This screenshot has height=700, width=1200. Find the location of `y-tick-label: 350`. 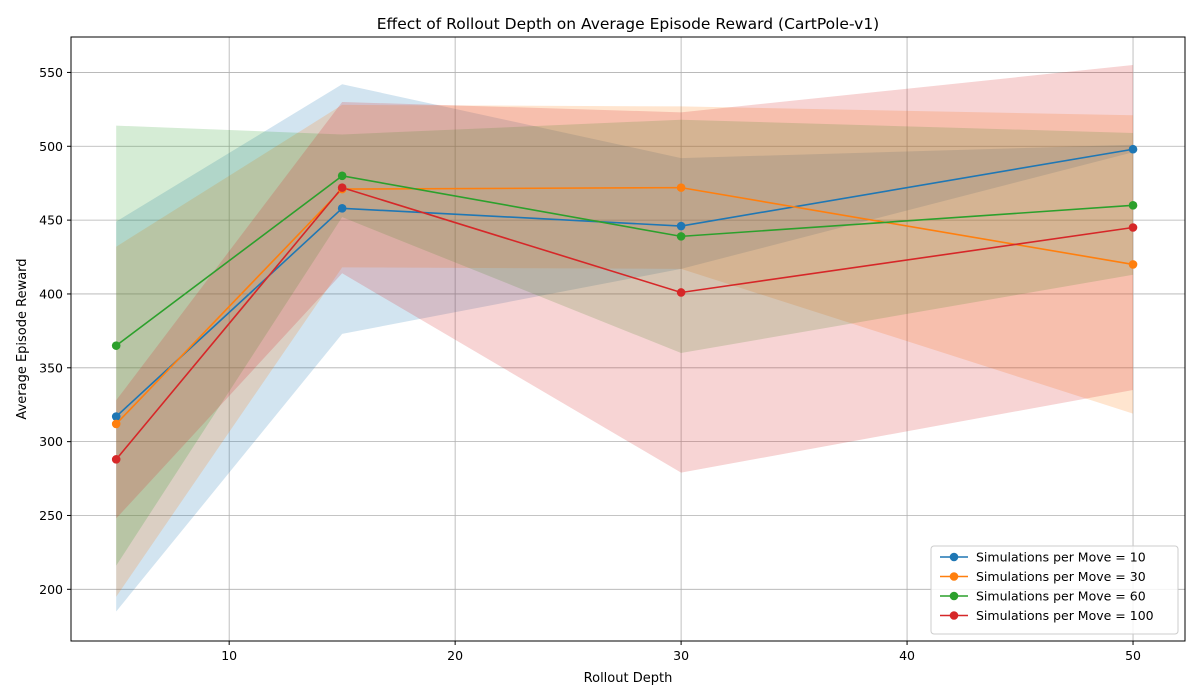

y-tick-label: 350 is located at coordinates (51, 367).